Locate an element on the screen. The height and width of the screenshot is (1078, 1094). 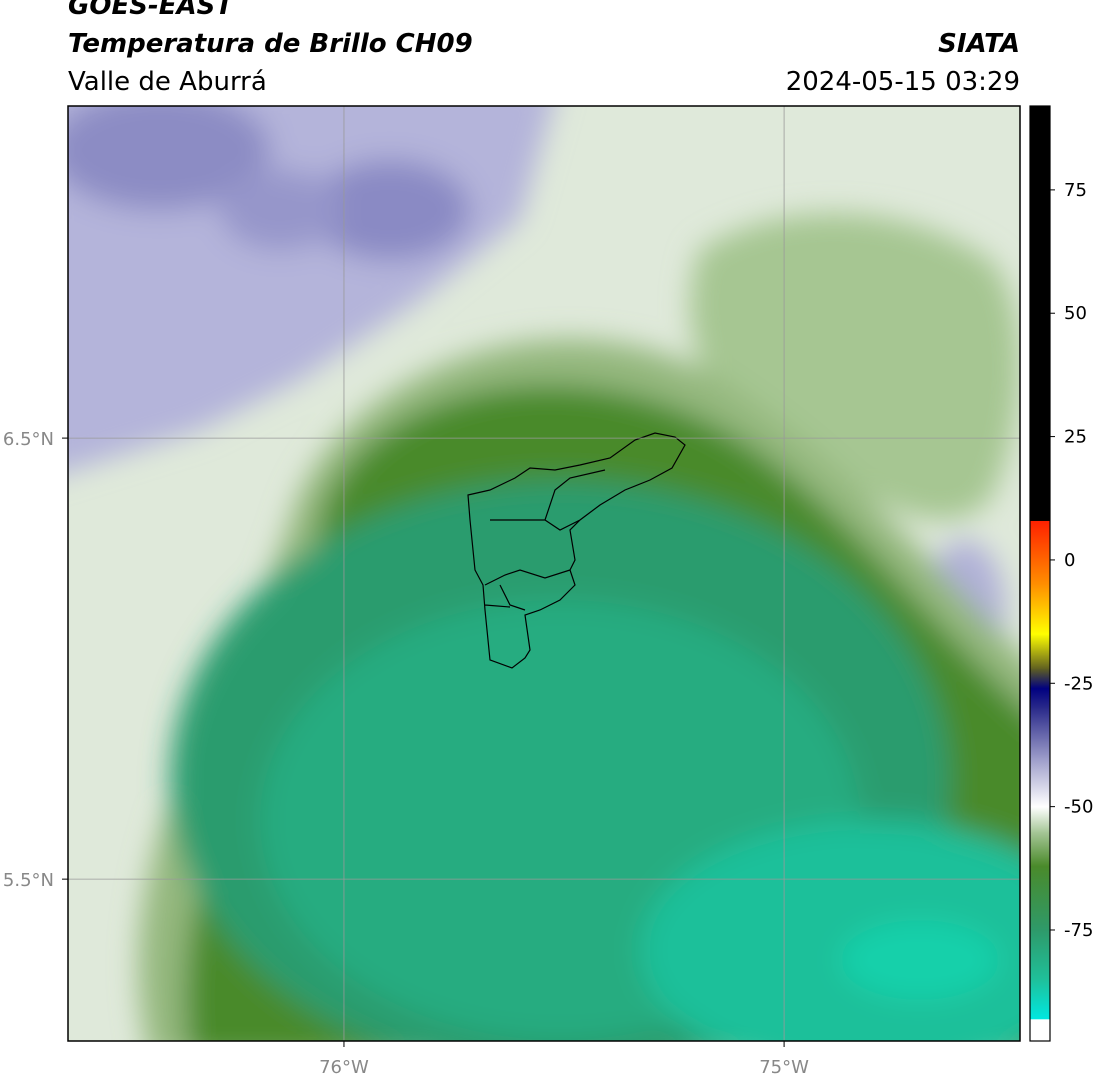
datetime: 2024-05-15 03:29 is located at coordinates (903, 82).